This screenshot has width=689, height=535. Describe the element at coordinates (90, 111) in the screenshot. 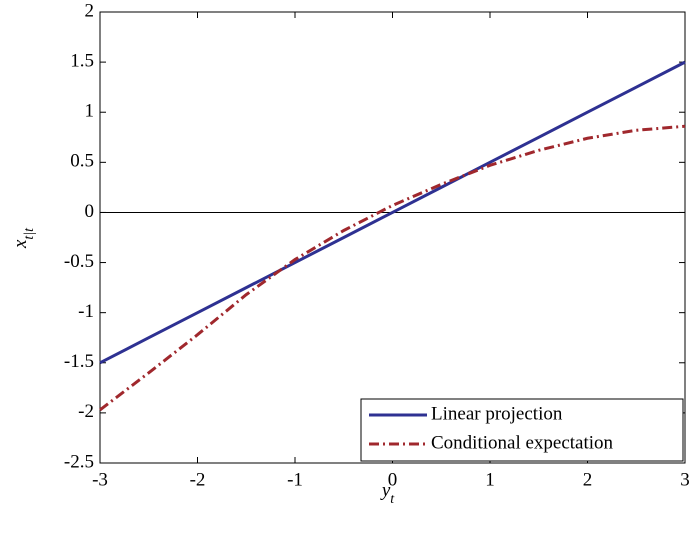

I see `y-tick-label: 1` at that location.